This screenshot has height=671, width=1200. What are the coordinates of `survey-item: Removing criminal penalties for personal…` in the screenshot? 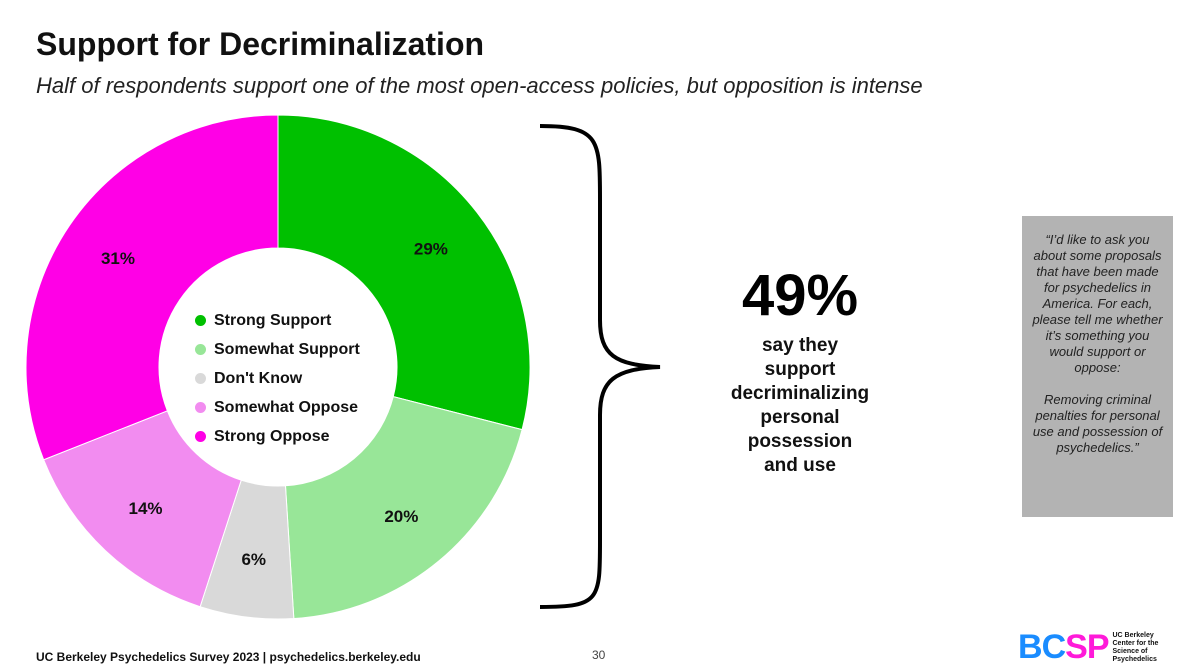 It's located at (1097, 423).